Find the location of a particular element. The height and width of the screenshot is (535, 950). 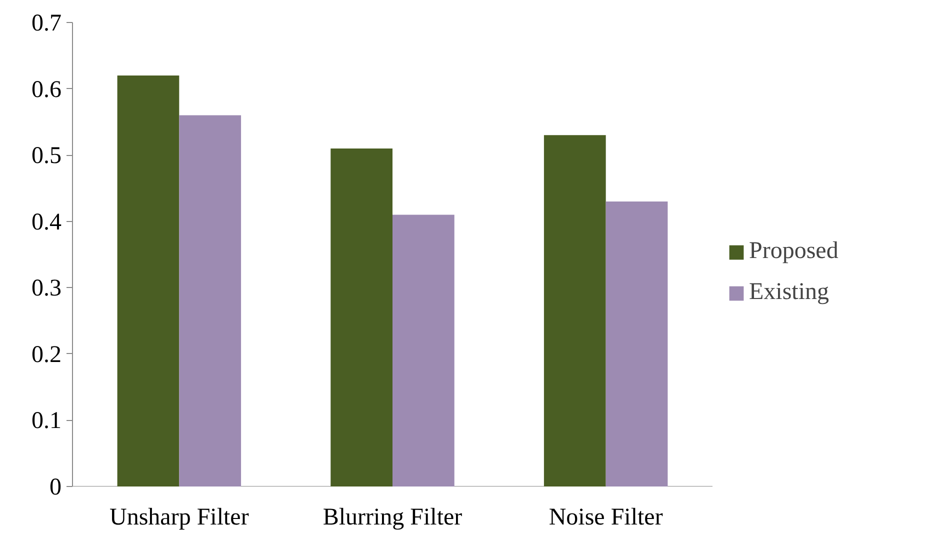

y-tick-label: 0.1 is located at coordinates (47, 421).